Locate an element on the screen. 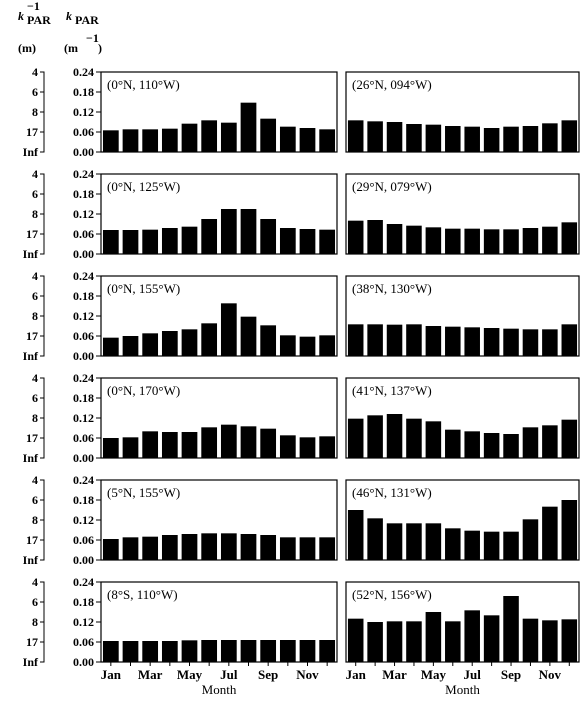 The height and width of the screenshot is (704, 580). panel-location-label: (26°N, 094°W) is located at coordinates (392, 84).